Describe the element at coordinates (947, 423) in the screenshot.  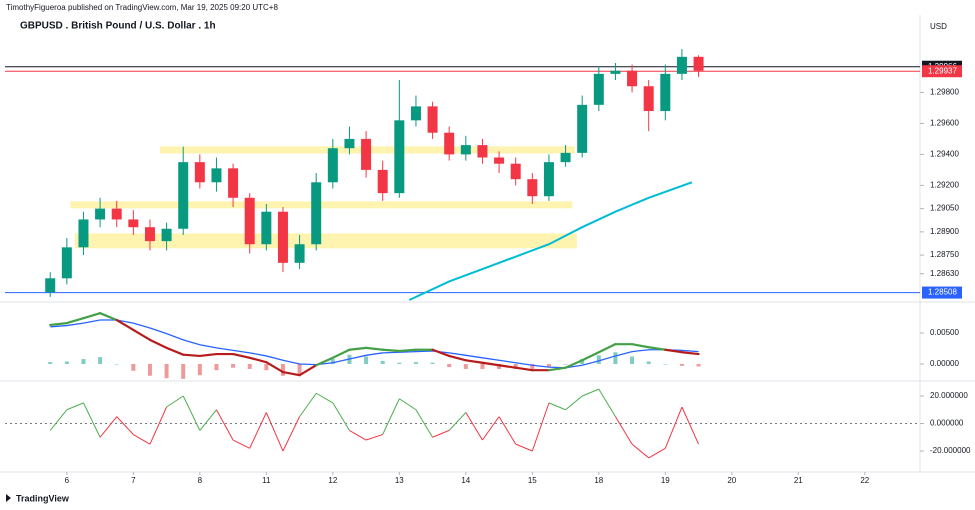
I see `osc-tick-label: 0.000000` at that location.